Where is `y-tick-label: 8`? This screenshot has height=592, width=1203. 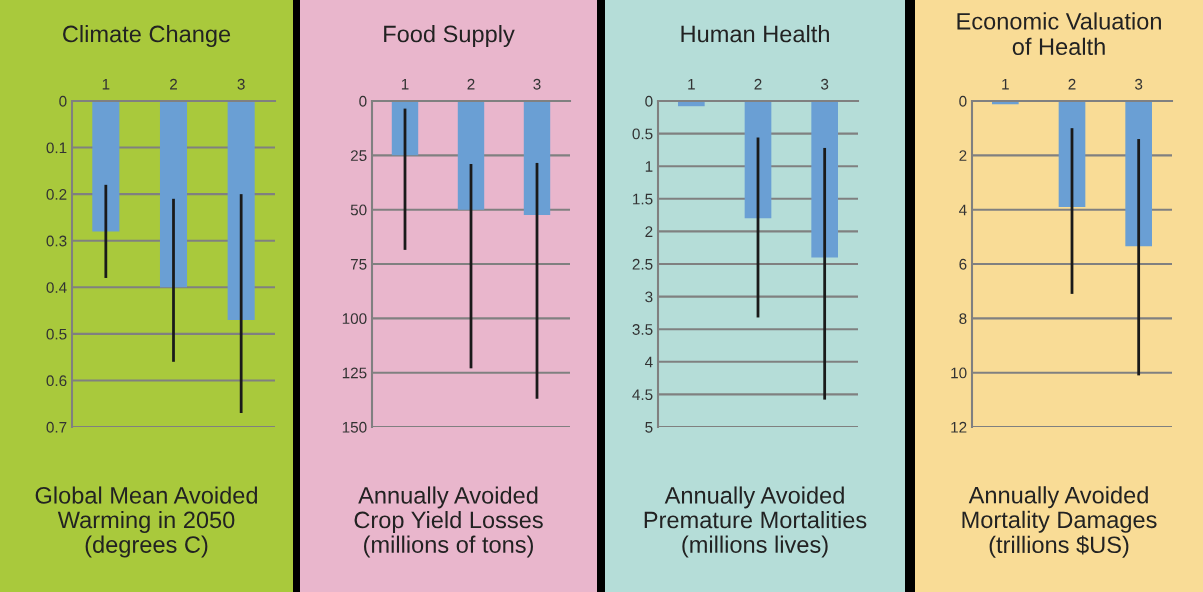
y-tick-label: 8 is located at coordinates (963, 319).